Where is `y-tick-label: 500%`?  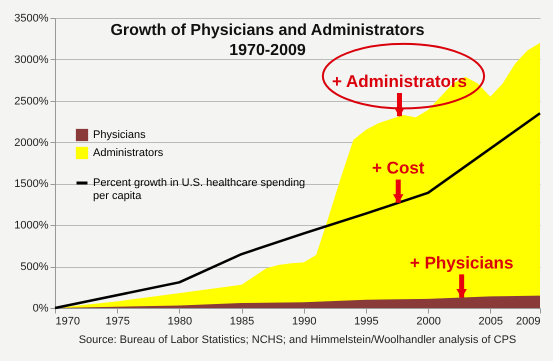 y-tick-label: 500% is located at coordinates (34, 267).